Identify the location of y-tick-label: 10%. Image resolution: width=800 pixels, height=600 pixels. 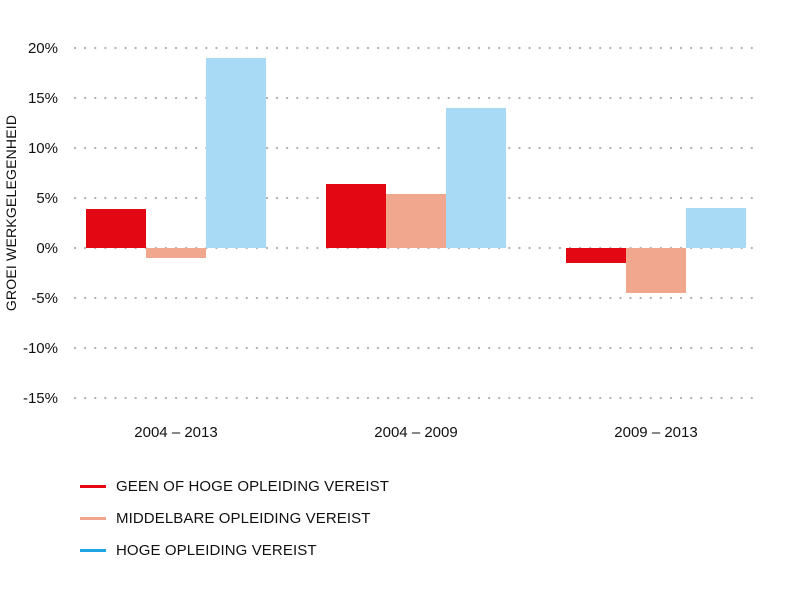
(43, 148).